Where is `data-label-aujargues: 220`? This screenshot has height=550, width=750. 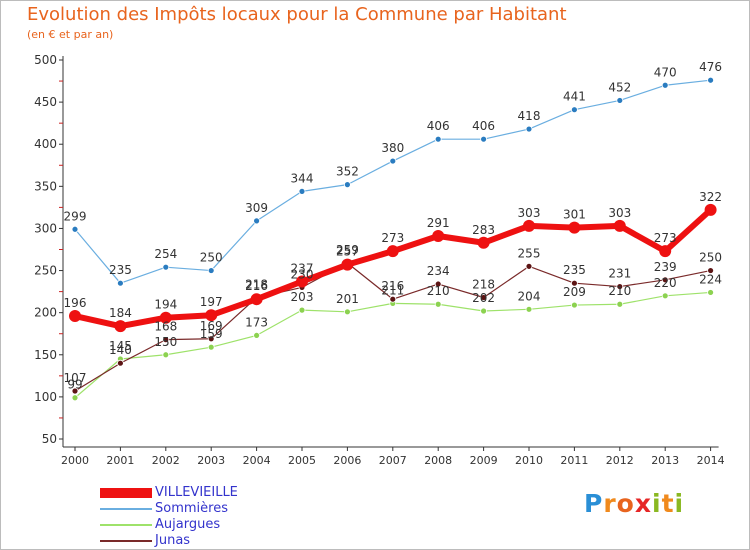
data-label-aujargues: 220 is located at coordinates (665, 283).